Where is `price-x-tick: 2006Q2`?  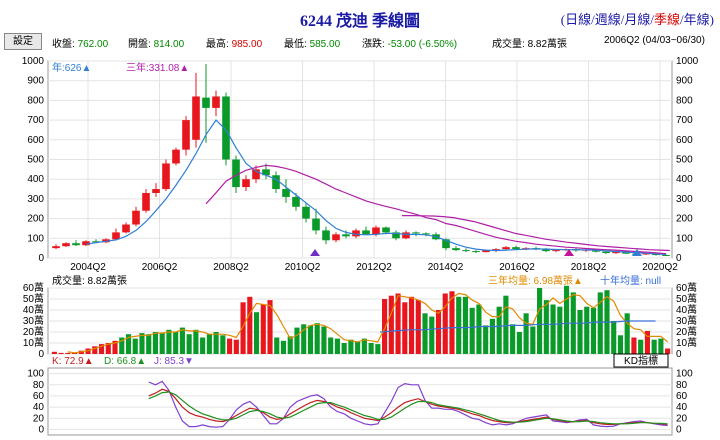
price-x-tick: 2006Q2 is located at coordinates (160, 267).